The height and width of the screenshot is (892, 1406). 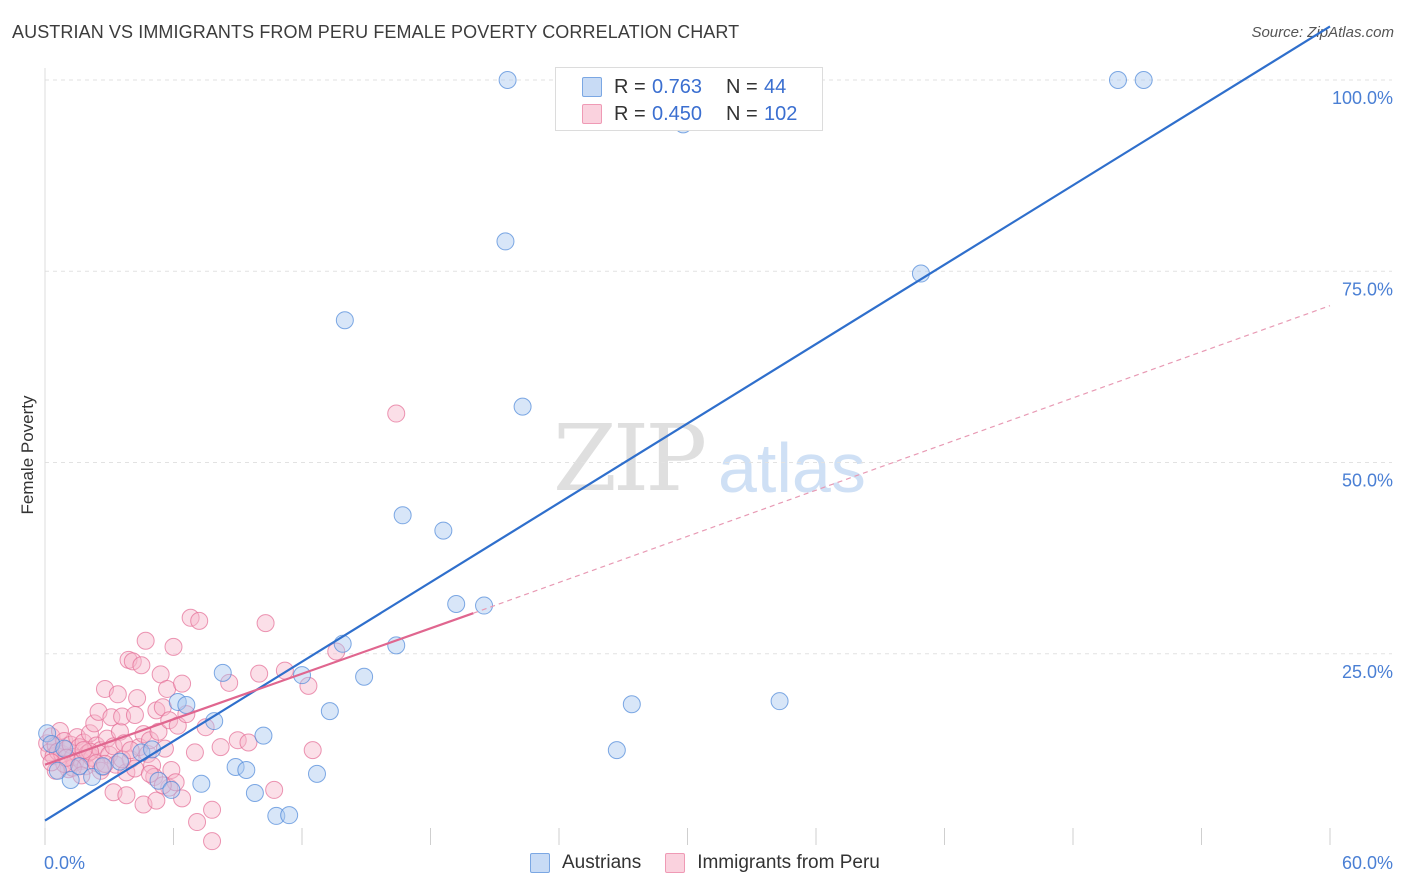 What do you see at coordinates (792, 468) in the screenshot?
I see `watermark-atlas: atlas` at bounding box center [792, 468].